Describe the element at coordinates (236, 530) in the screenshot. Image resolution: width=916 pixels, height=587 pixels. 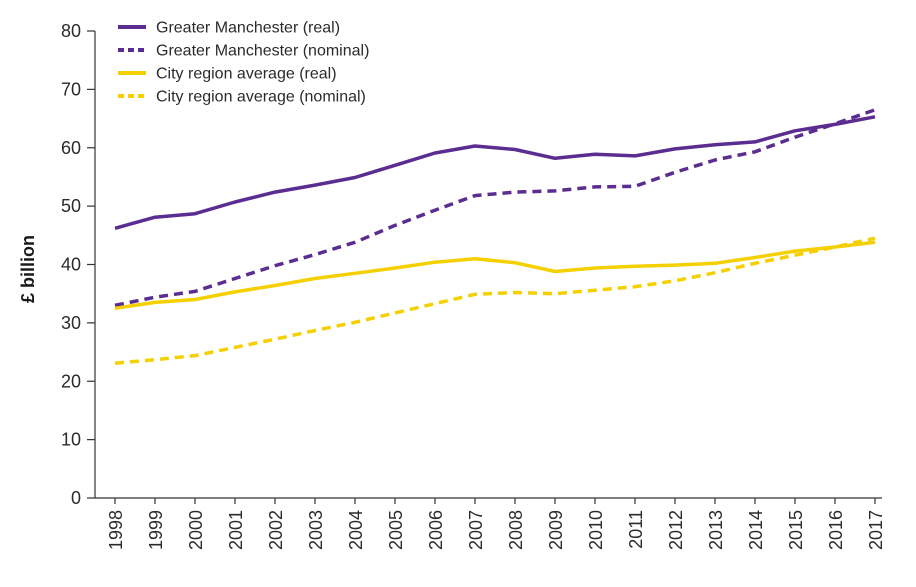
I see `x-tick-label: 2001` at that location.